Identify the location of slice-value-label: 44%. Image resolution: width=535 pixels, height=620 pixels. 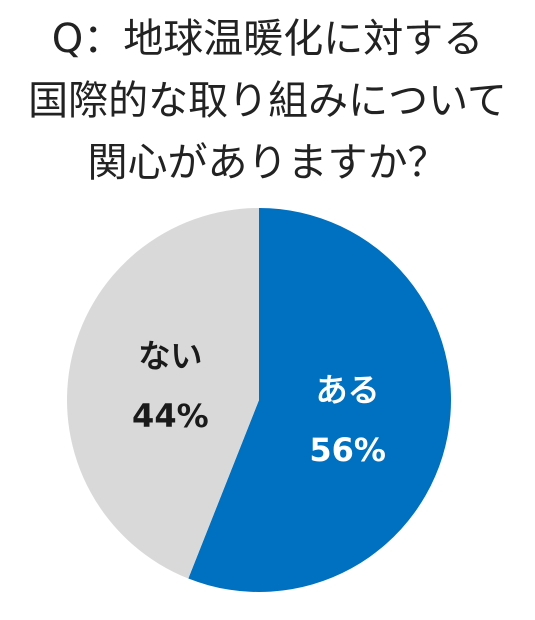
(170, 416).